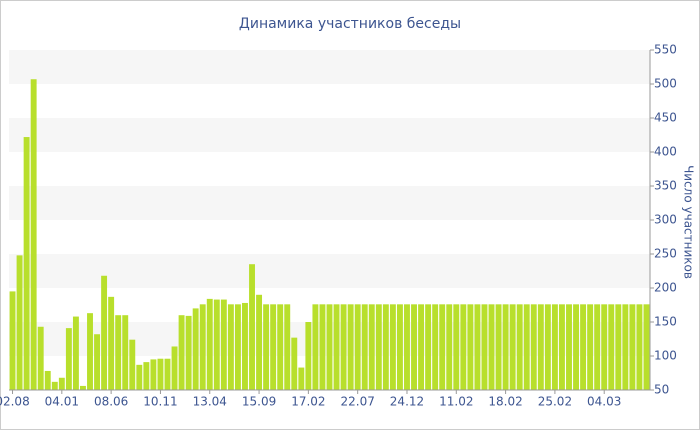 The image size is (700, 434). Describe the element at coordinates (665, 84) in the screenshot. I see `y-tick-label: 500` at that location.